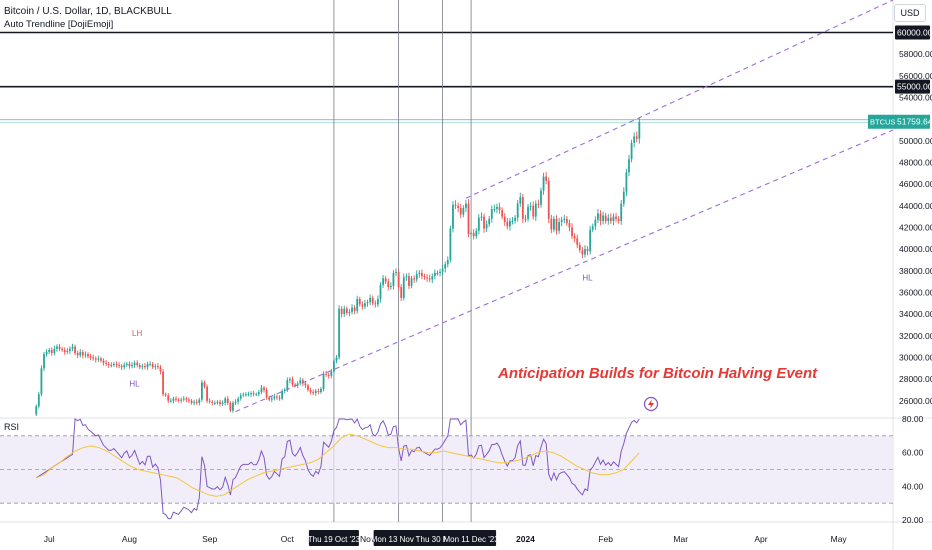 The width and height of the screenshot is (932, 550). Describe the element at coordinates (59, 24) in the screenshot. I see `indicator-title: Auto Trendline [DojiEmoji]` at that location.